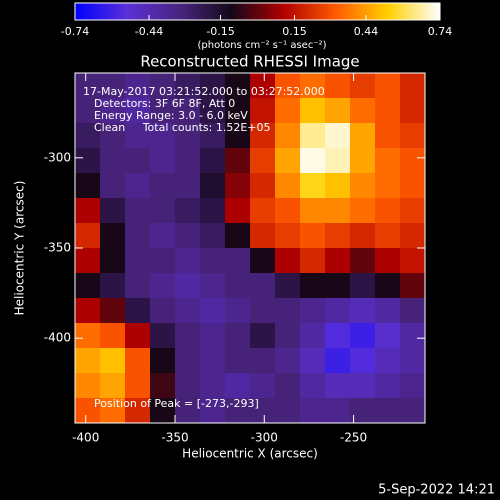 This screenshot has width=500, height=500. I want to click on colorbar-tick-label: -0.44, so click(149, 31).